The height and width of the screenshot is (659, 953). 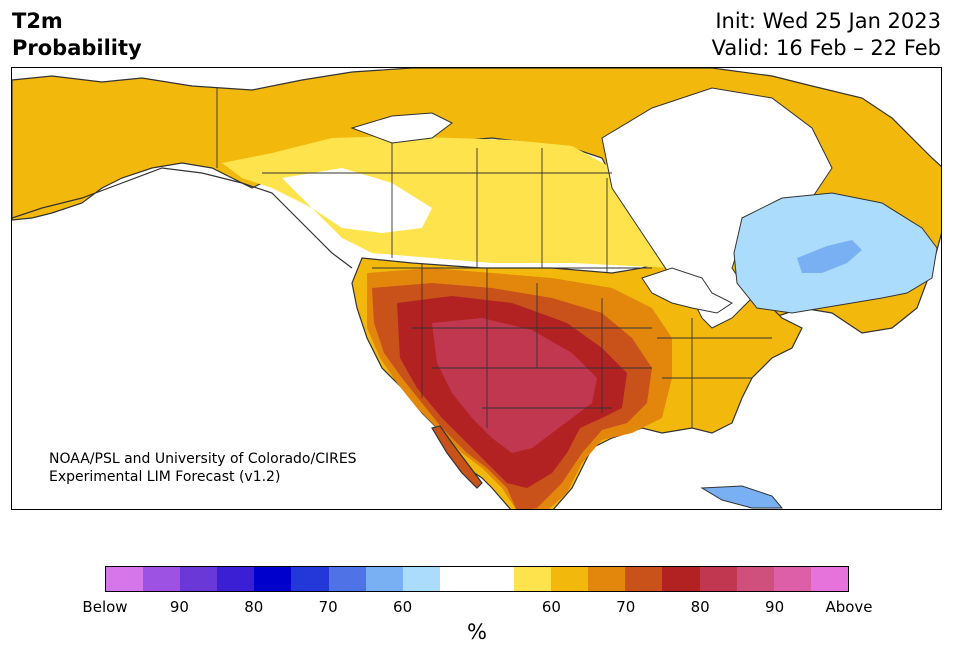 I want to click on colorbar, so click(x=477, y=579).